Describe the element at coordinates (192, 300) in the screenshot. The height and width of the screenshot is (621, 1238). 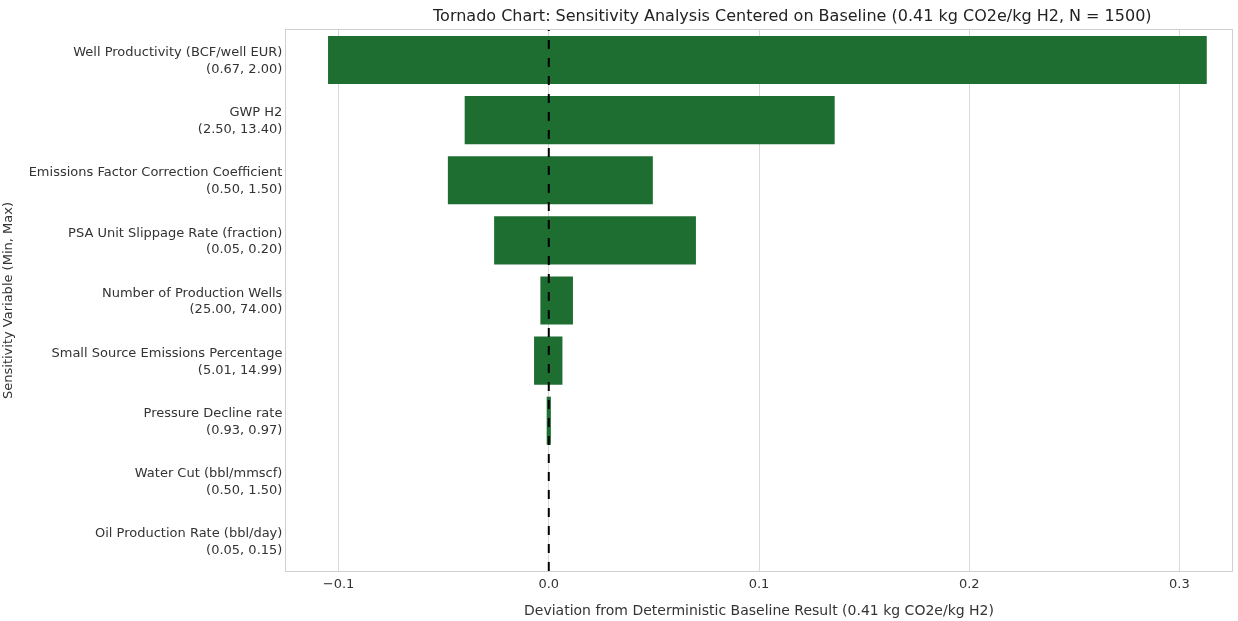
I see `y-tick-label: Number of Production Wells (25.00, 74.00)` at that location.